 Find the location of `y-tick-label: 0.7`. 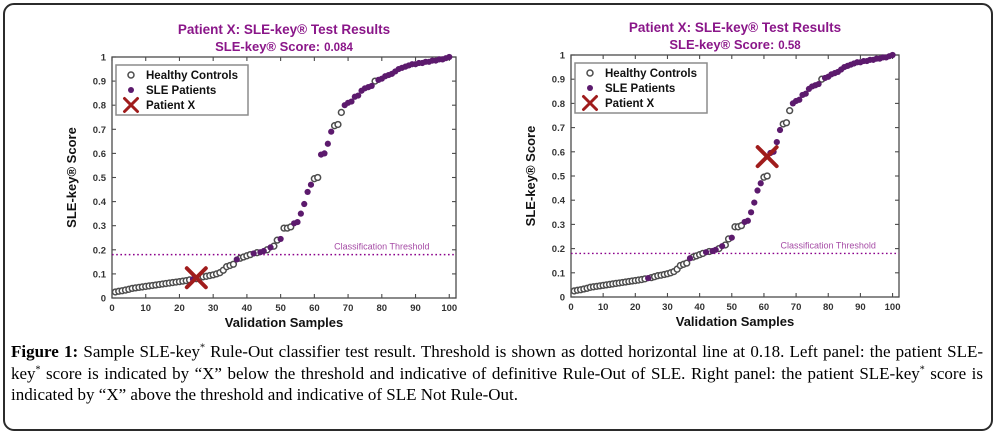

y-tick-label: 0.7 is located at coordinates (558, 128).